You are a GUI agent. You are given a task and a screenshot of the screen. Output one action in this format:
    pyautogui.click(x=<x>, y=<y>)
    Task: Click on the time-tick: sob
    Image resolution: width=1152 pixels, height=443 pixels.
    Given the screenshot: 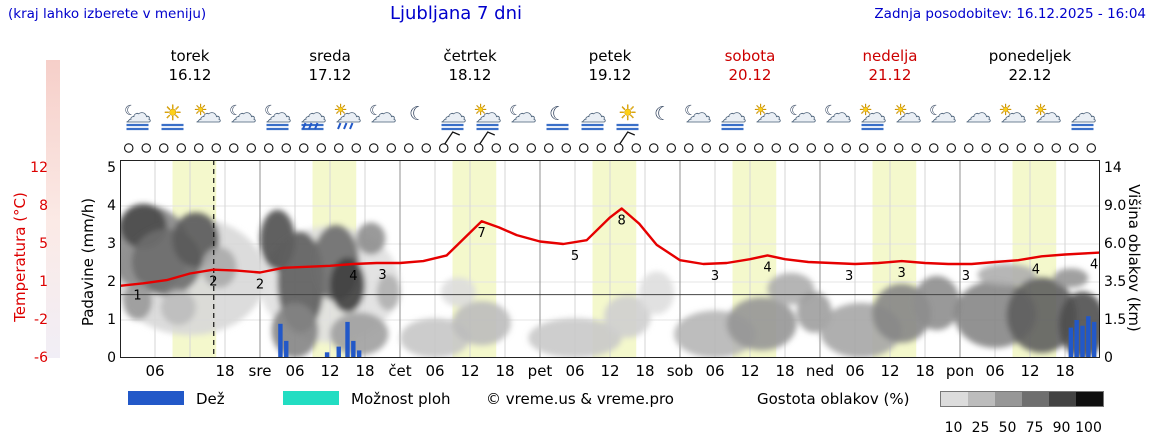 What is the action you would take?
    pyautogui.click(x=680, y=371)
    